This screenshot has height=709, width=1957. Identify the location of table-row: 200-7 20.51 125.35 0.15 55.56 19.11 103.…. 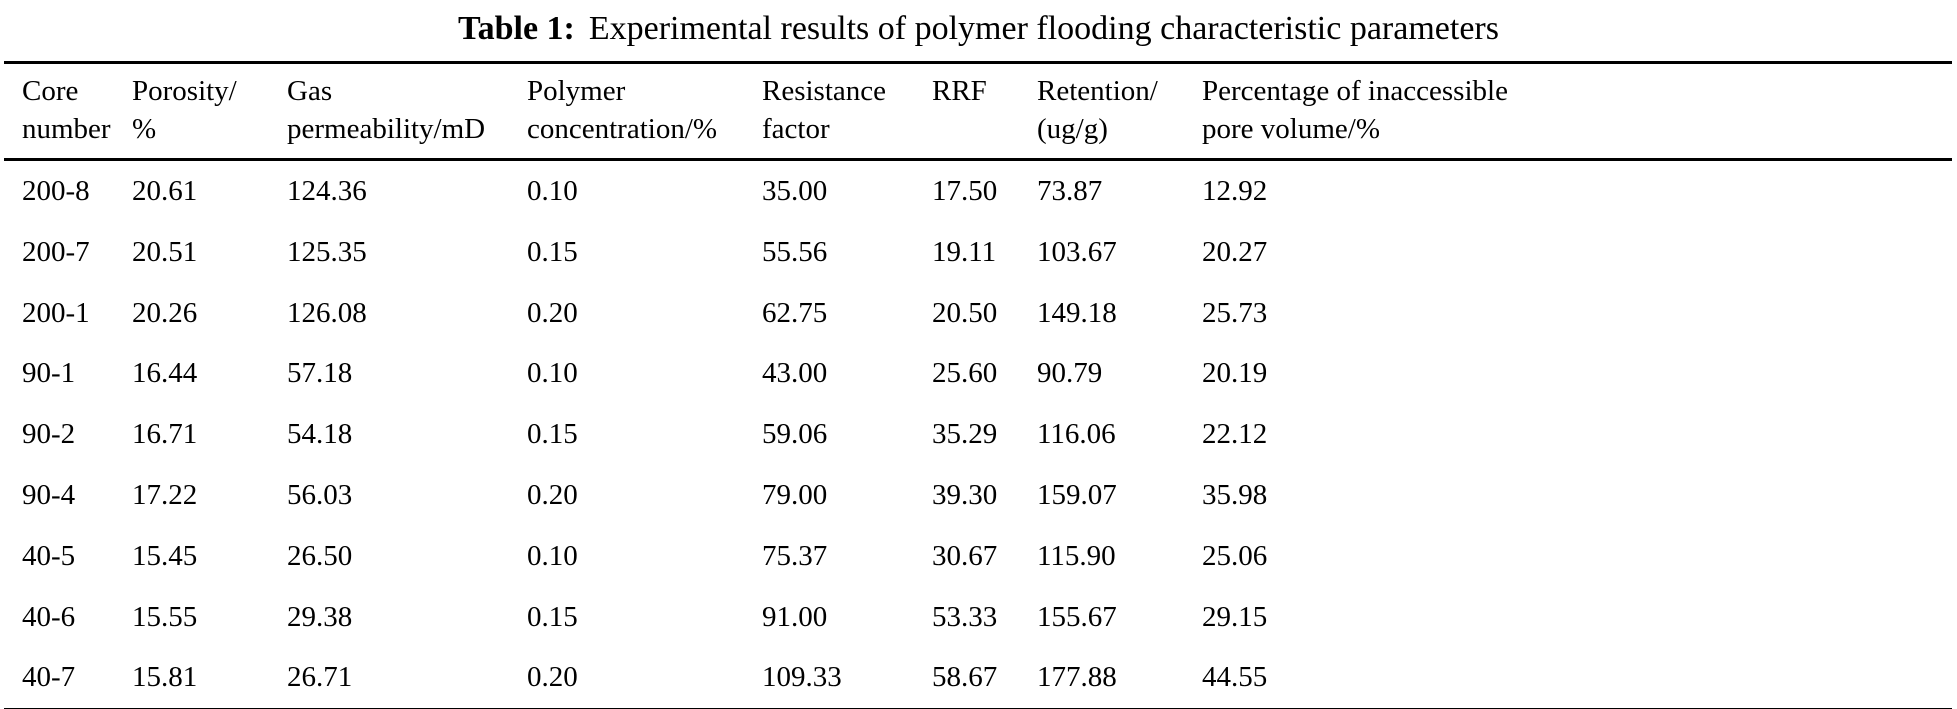
(978, 252).